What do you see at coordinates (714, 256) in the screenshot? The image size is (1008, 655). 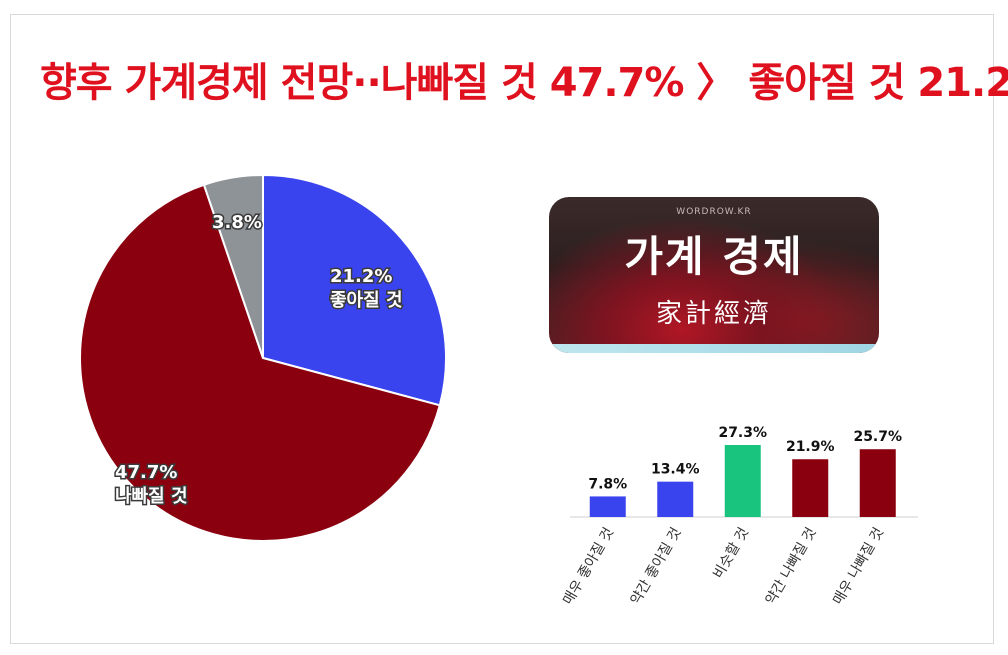 I see `banner-title: 가계 경제` at bounding box center [714, 256].